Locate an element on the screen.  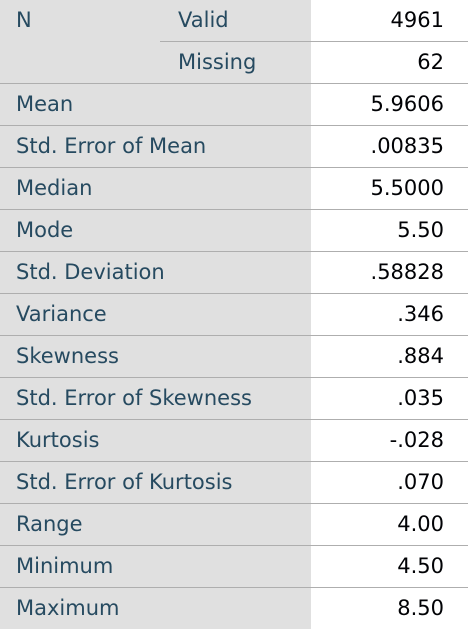
table-row-std-error-kurtosis: Std. Error of Kurtosis .070 is located at coordinates (234, 482).